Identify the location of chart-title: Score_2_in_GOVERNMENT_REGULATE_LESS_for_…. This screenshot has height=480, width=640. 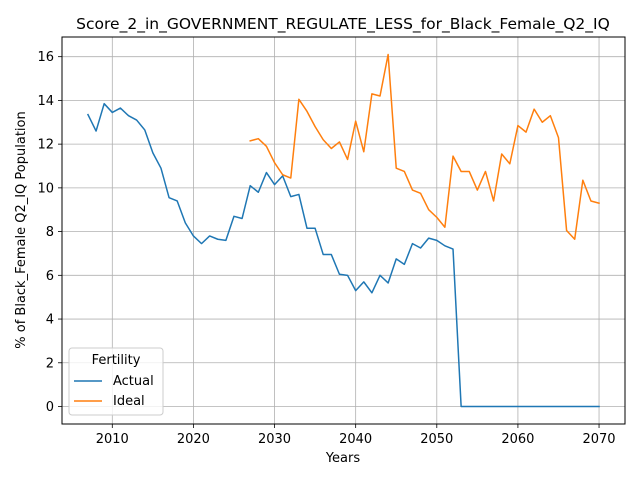
(343, 24).